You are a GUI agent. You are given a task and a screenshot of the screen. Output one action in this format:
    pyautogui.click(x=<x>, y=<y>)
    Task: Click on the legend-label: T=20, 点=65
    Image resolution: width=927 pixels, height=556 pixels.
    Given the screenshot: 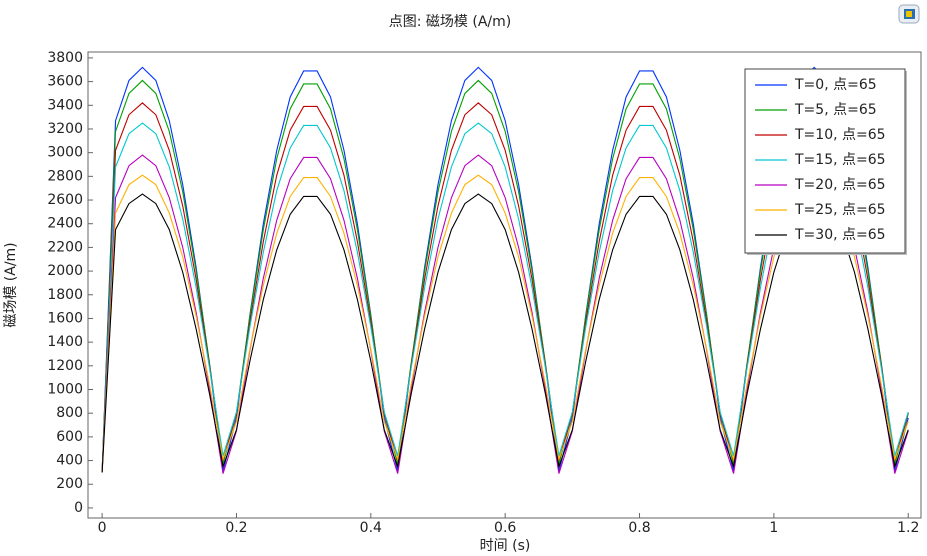 What is the action you would take?
    pyautogui.click(x=840, y=185)
    